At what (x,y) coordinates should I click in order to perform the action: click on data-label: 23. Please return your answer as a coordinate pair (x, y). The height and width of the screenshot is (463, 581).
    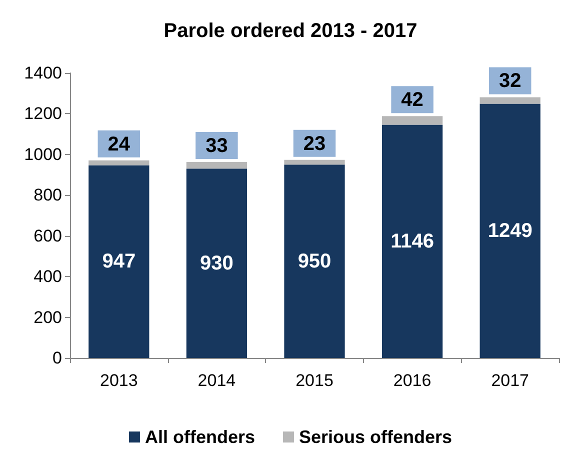
    Looking at the image, I should click on (314, 143).